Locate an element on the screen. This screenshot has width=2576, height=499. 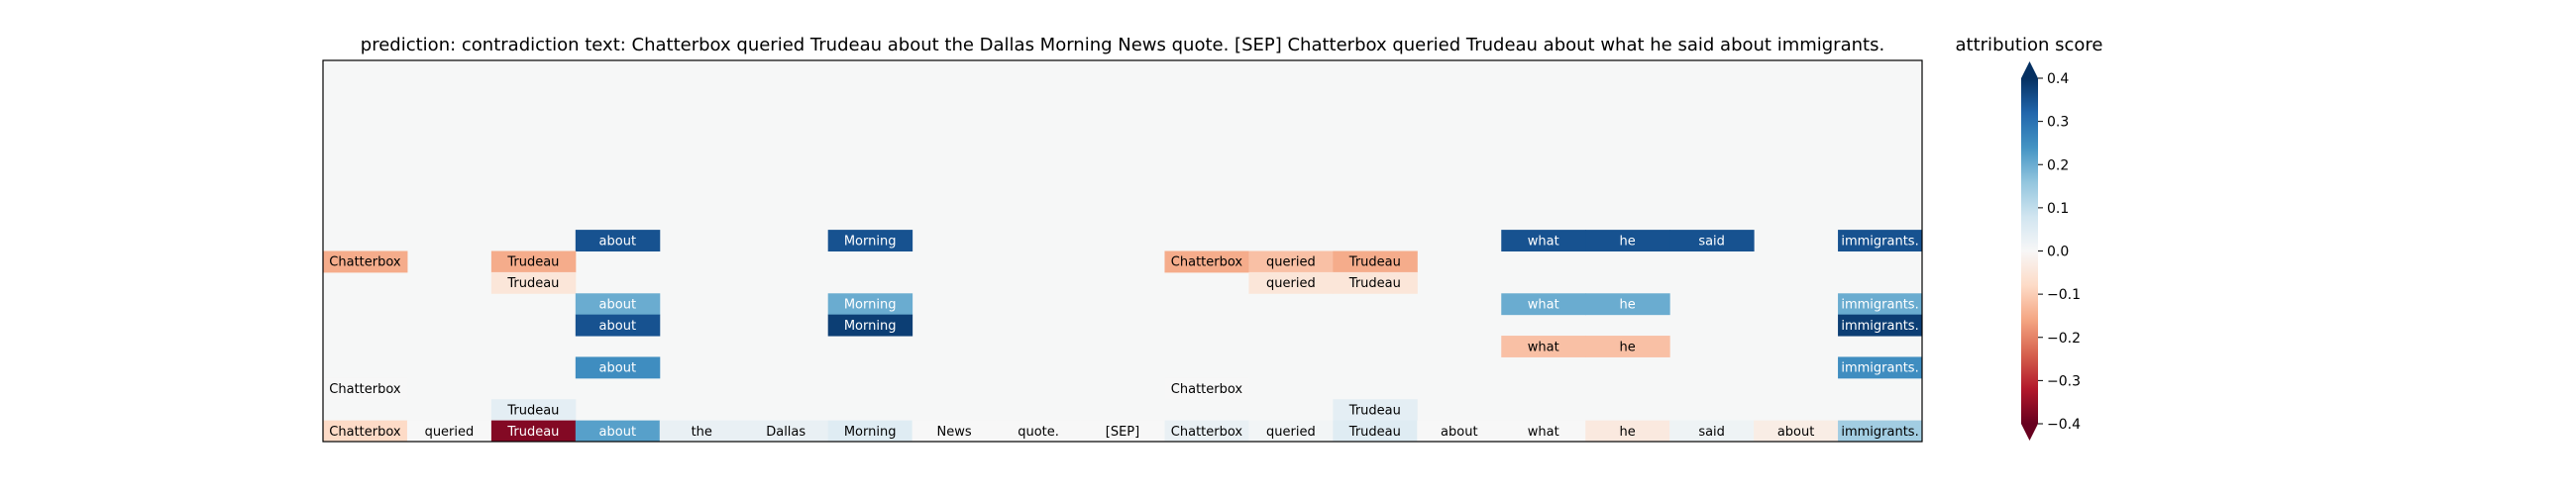
colorbar-tick-label: −0.3 is located at coordinates (2064, 381).